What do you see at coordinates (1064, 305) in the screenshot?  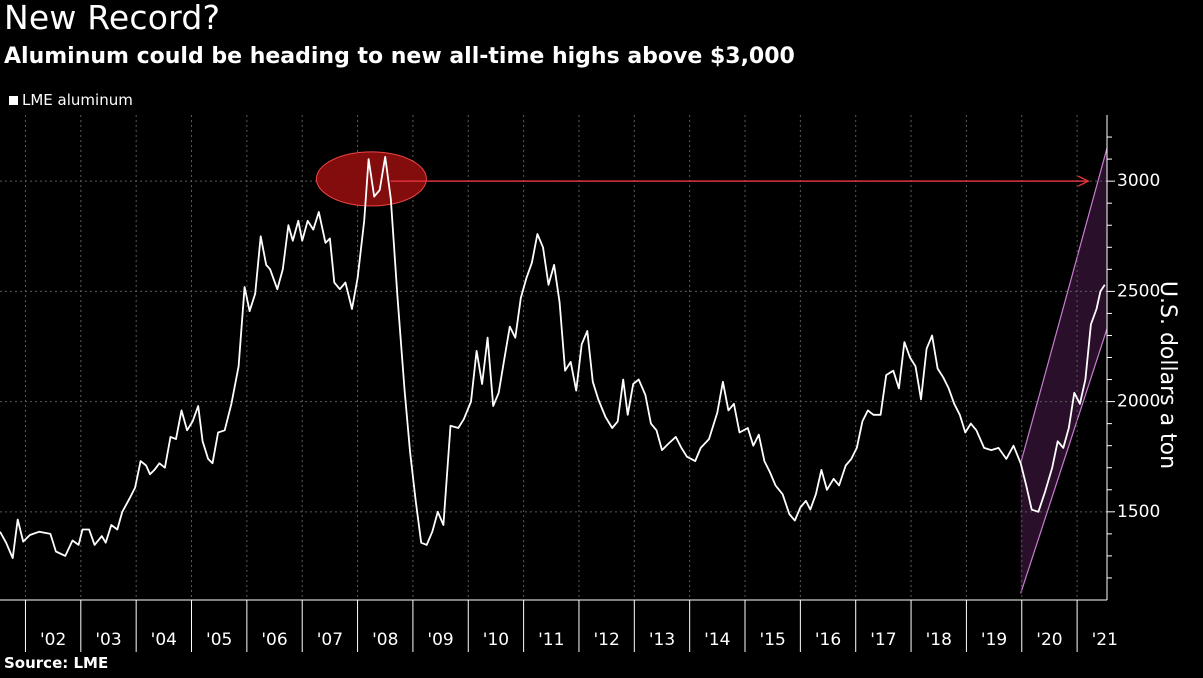 I see `trend-channel-upper-line` at bounding box center [1064, 305].